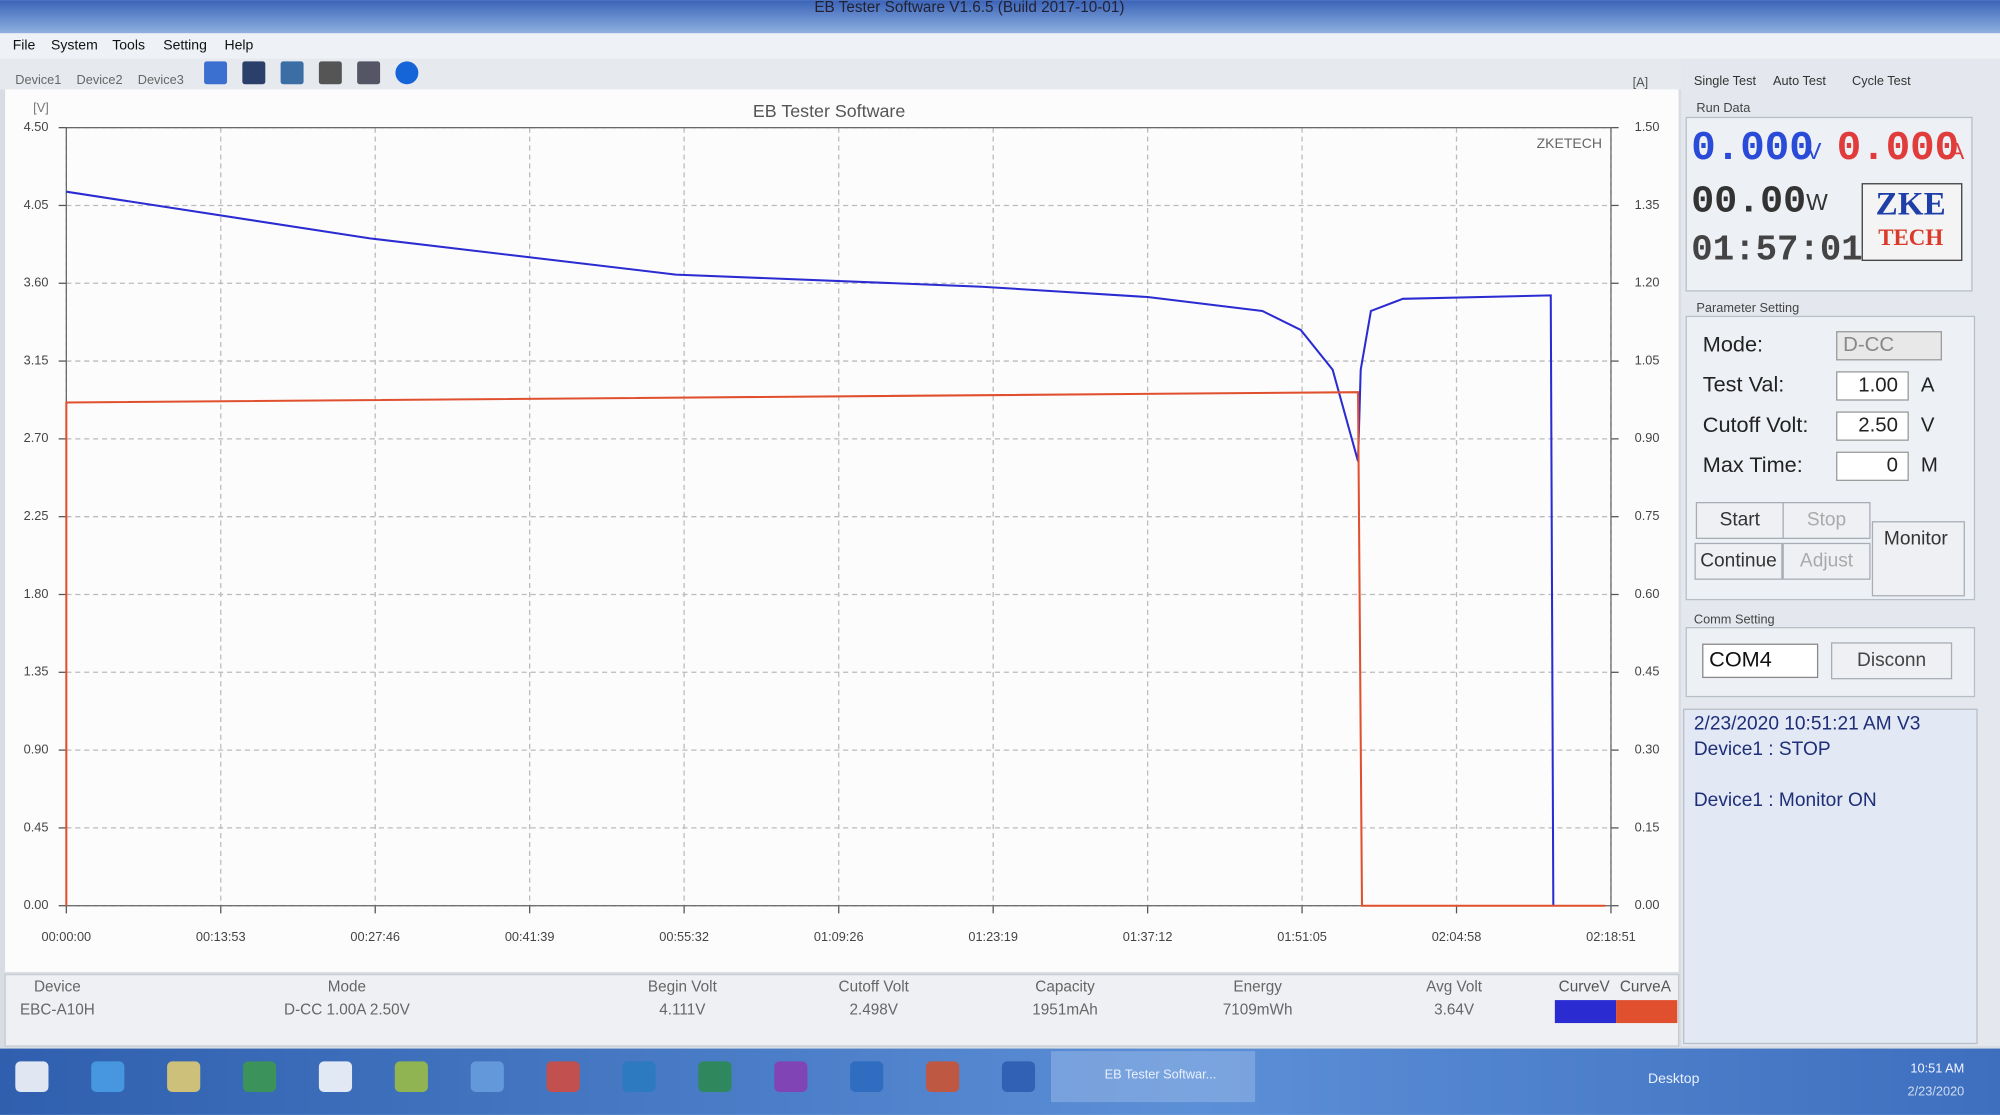 This screenshot has height=1115, width=2000. What do you see at coordinates (1928, 385) in the screenshot?
I see `param-unit: A` at bounding box center [1928, 385].